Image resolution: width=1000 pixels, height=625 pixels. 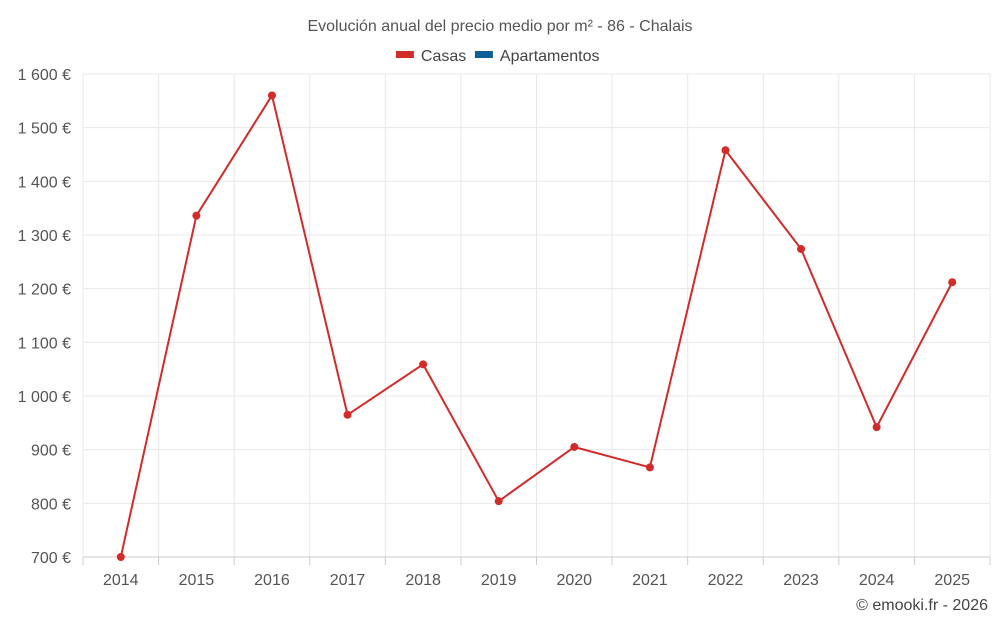 I want to click on credit-text: © emooki.fr - 2026, so click(x=922, y=605).